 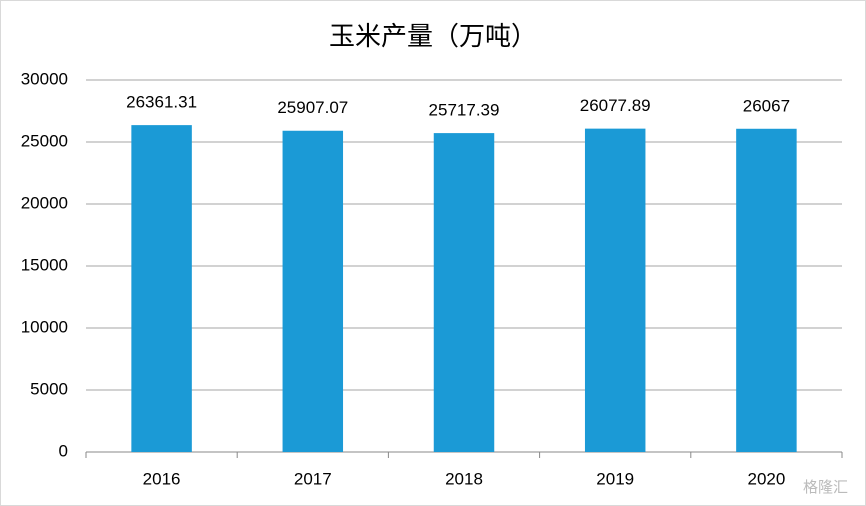 What do you see at coordinates (63, 450) in the screenshot?
I see `y-tick-label: 0` at bounding box center [63, 450].